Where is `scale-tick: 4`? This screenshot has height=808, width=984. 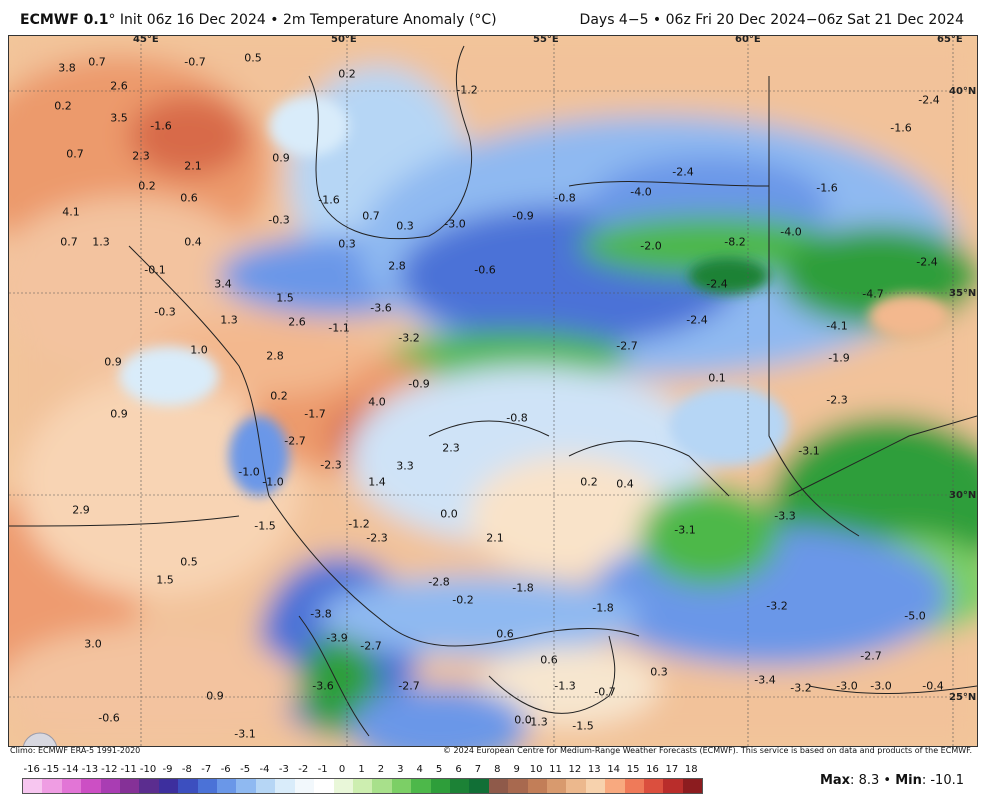
scale-tick: 4 is located at coordinates (419, 769).